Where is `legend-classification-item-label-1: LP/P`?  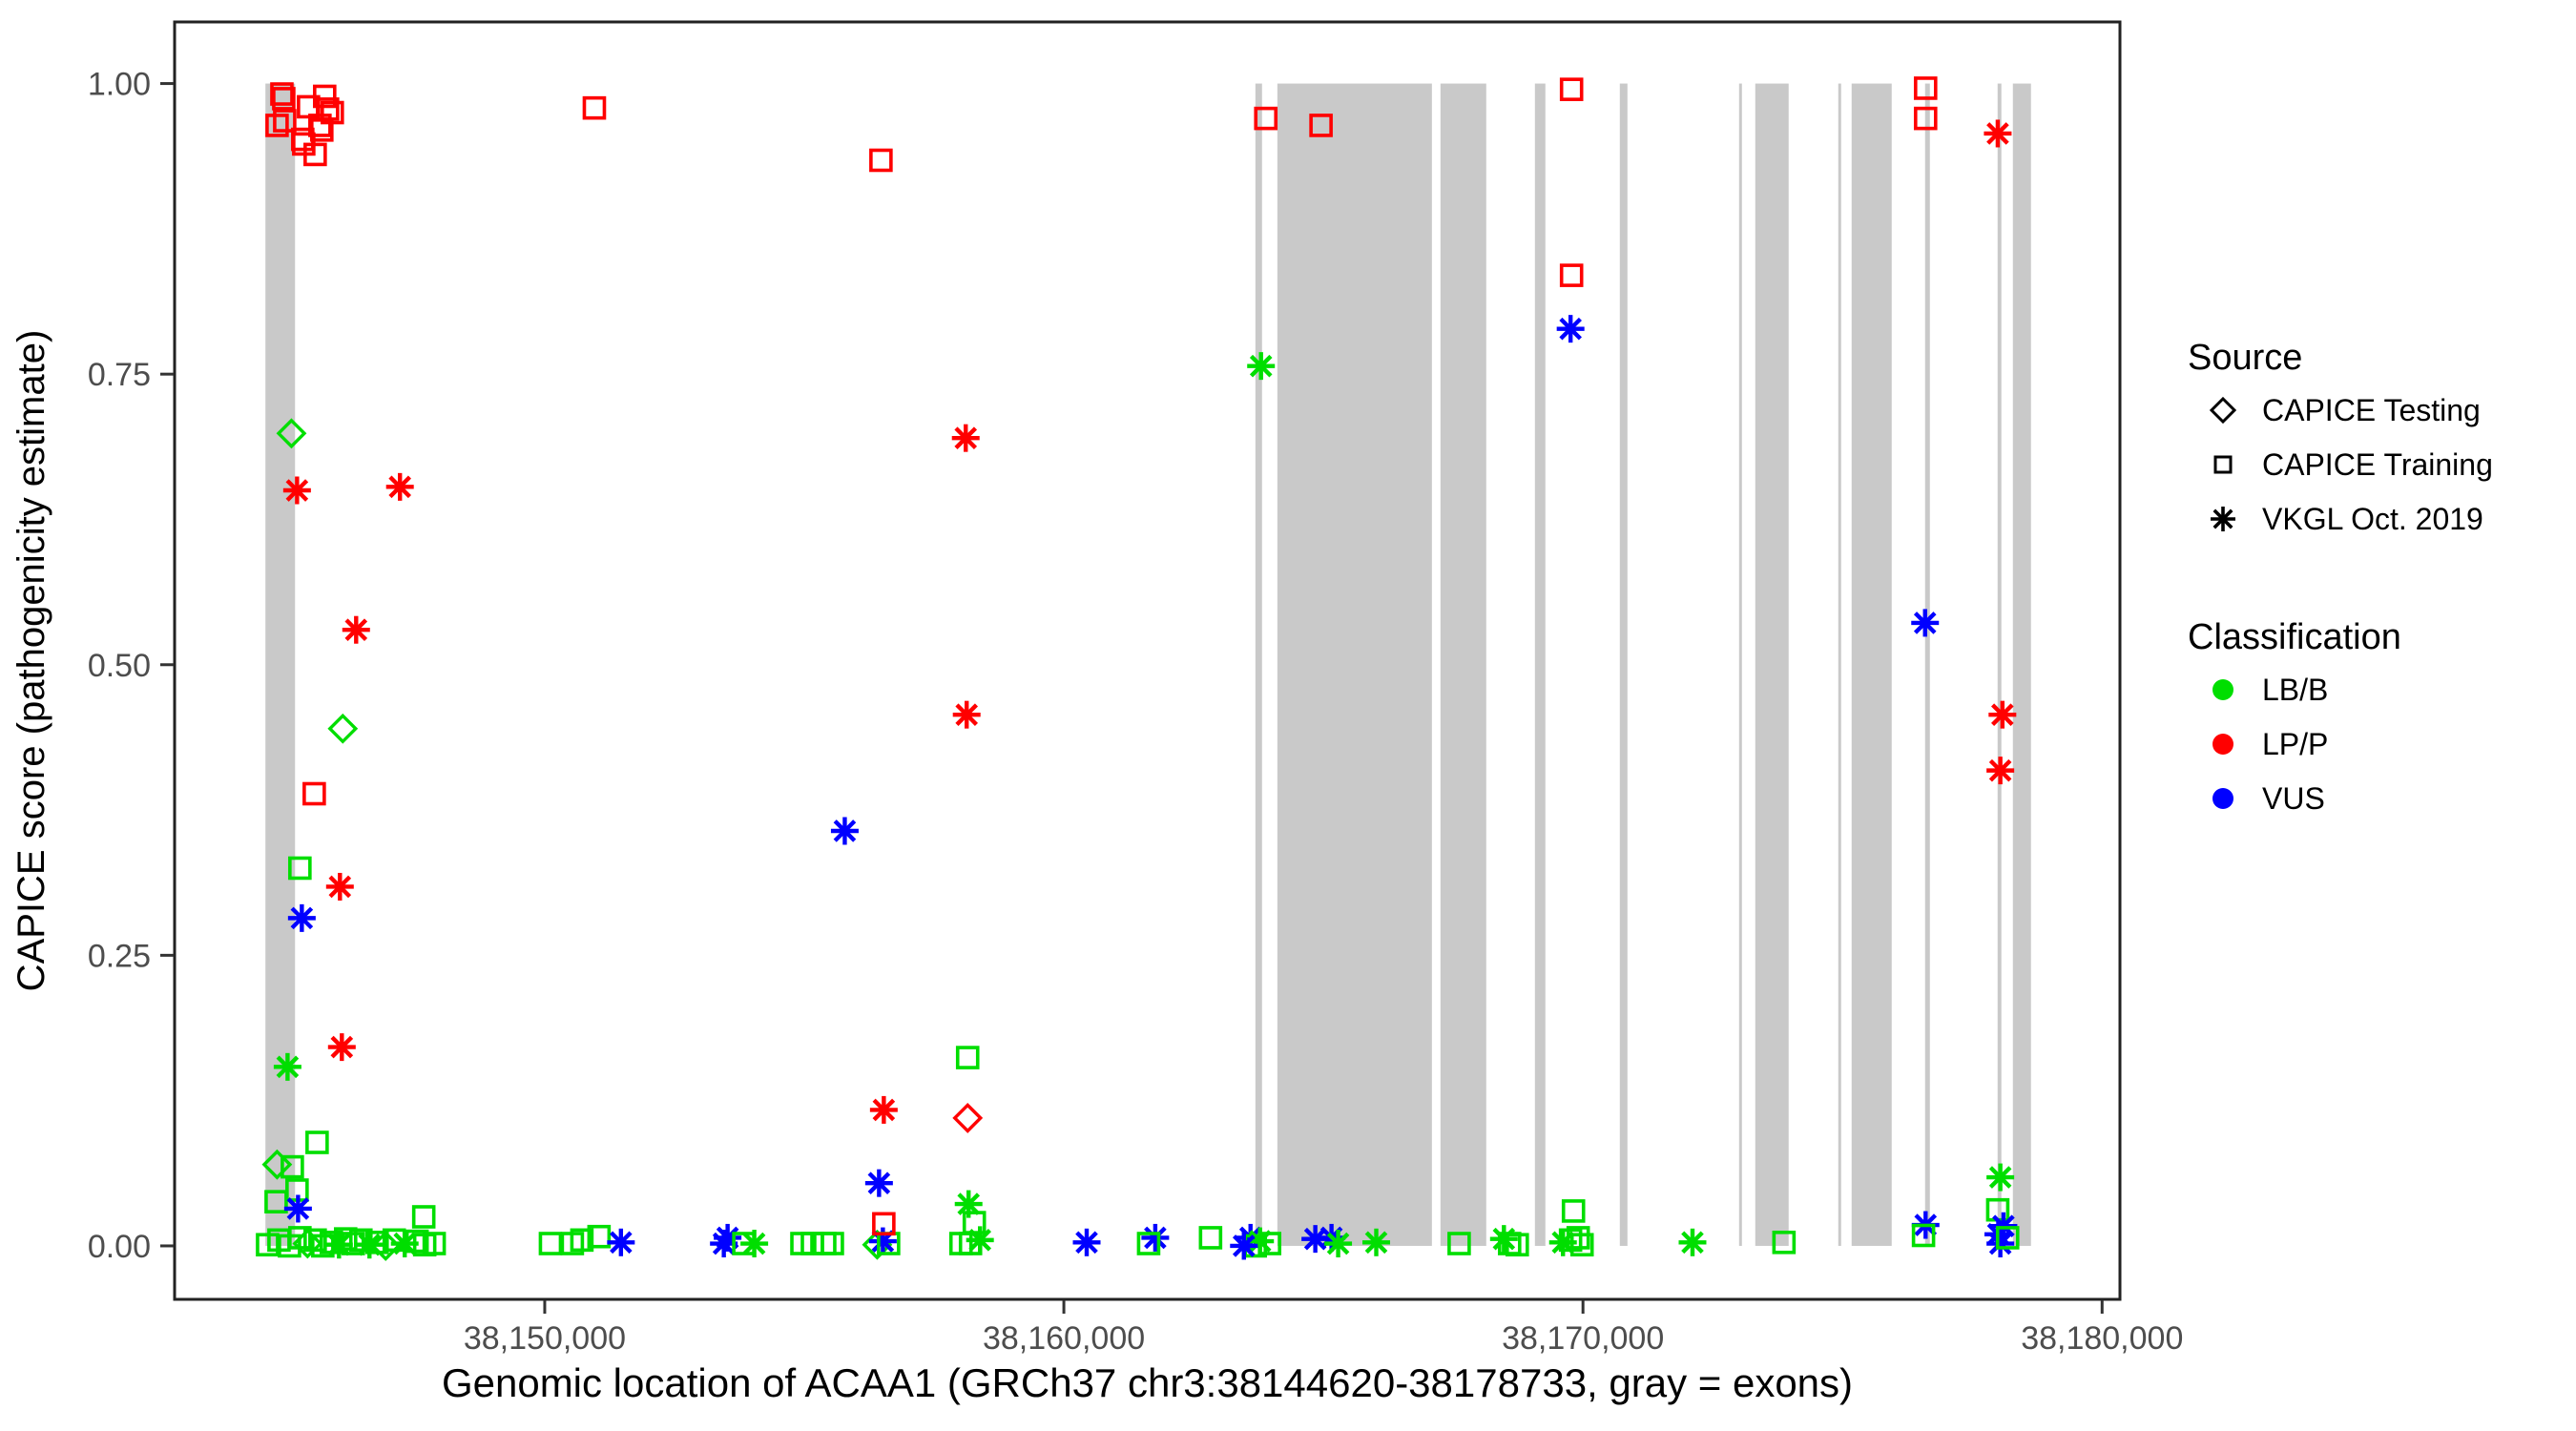
legend-classification-item-label-1: LP/P is located at coordinates (2295, 744).